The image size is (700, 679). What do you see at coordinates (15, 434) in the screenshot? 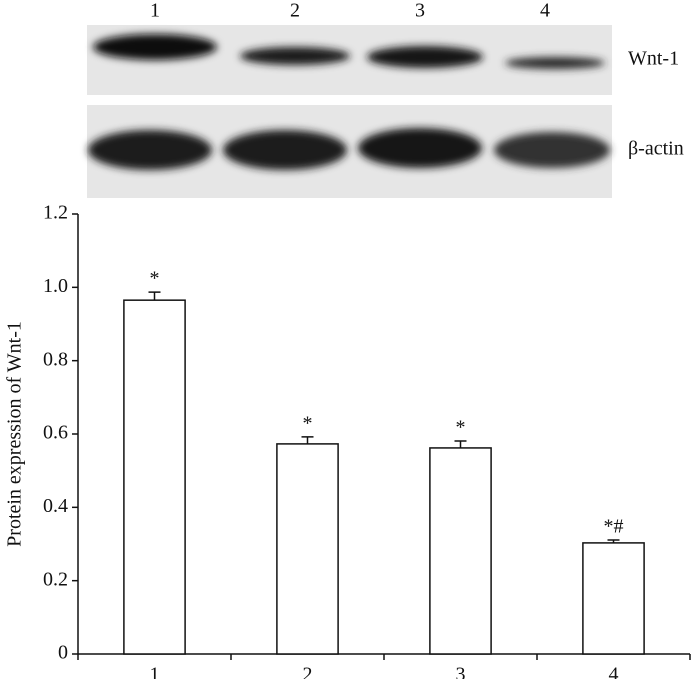
I see `y-axis-label: Protein expression of Wnt-1` at bounding box center [15, 434].